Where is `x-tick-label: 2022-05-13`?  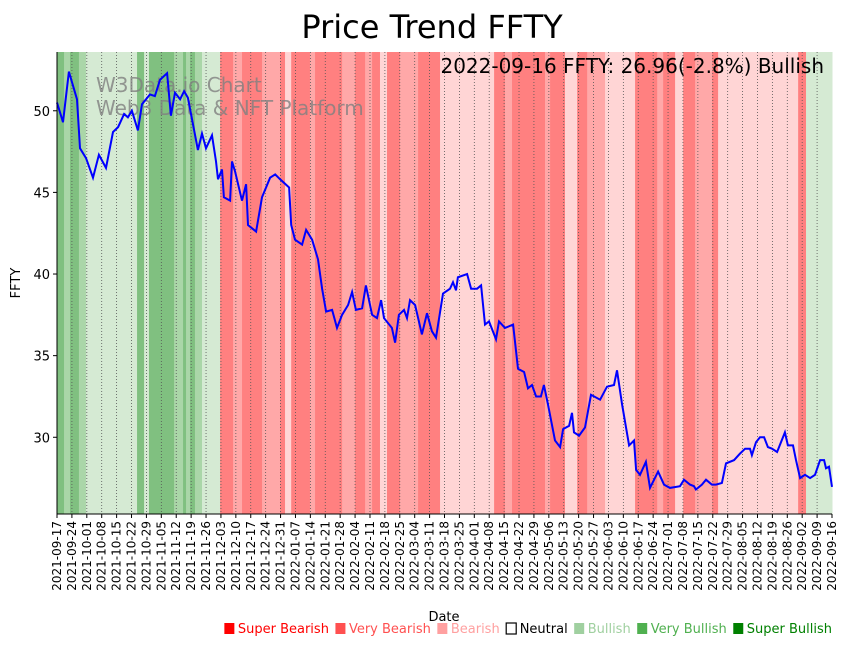
x-tick-label: 2022-05-13 is located at coordinates (564, 556).